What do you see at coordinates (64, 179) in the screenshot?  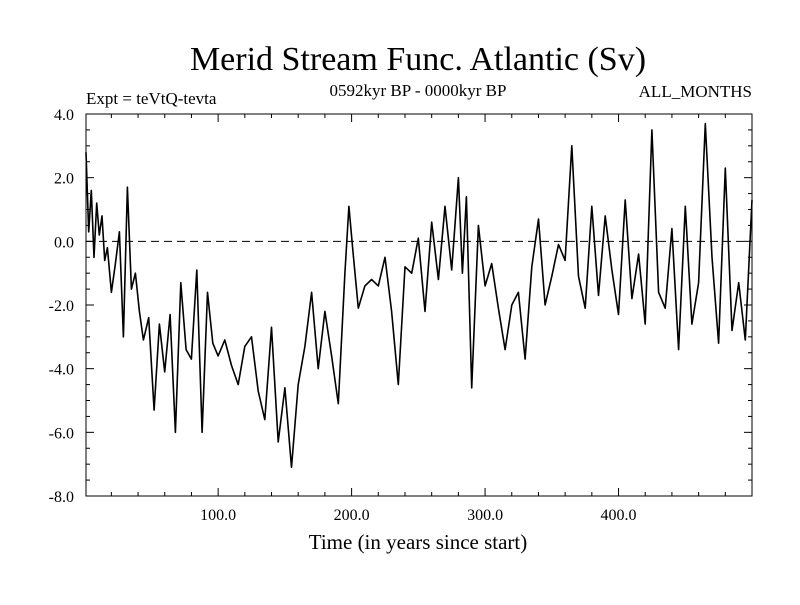 I see `y-tick-label: 2.0` at bounding box center [64, 179].